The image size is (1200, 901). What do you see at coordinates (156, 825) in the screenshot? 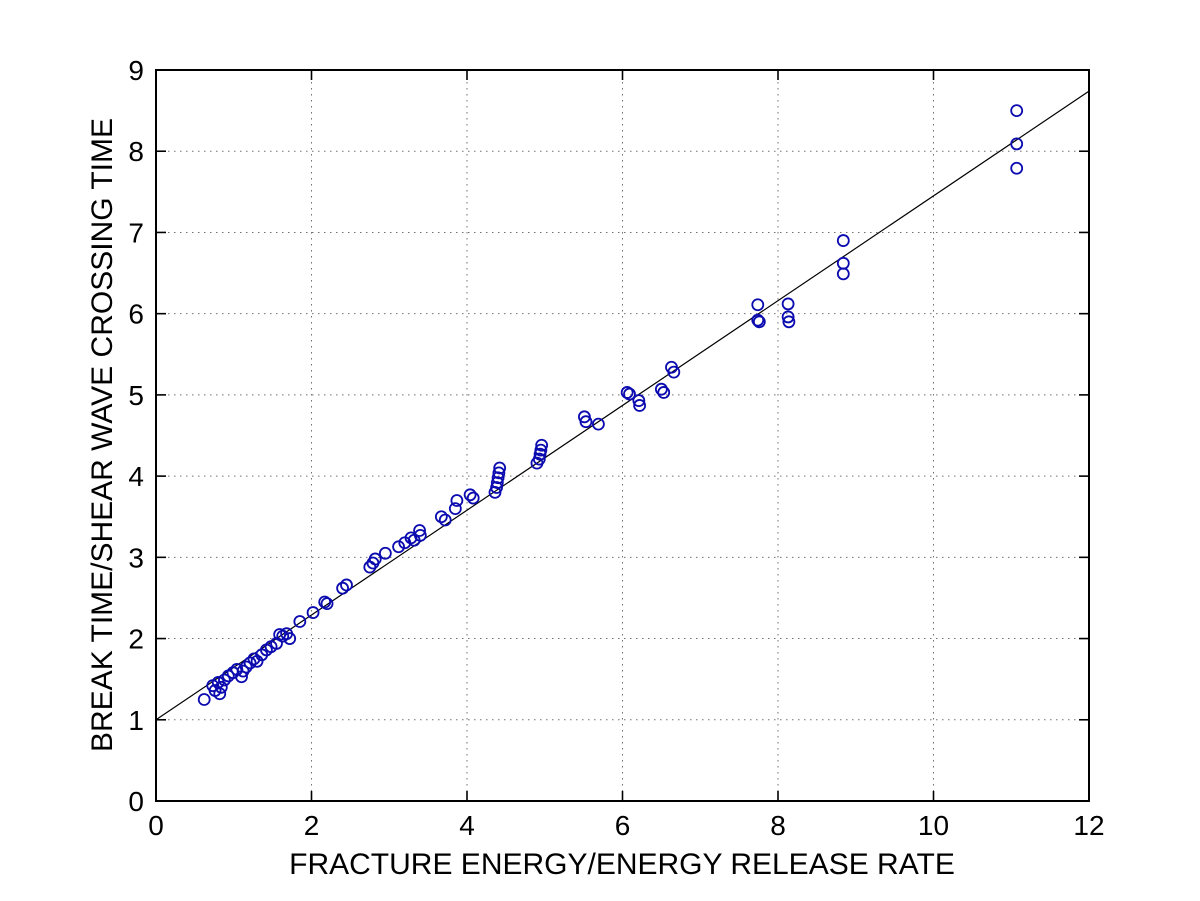
I see `x-tick-label: 0` at bounding box center [156, 825].